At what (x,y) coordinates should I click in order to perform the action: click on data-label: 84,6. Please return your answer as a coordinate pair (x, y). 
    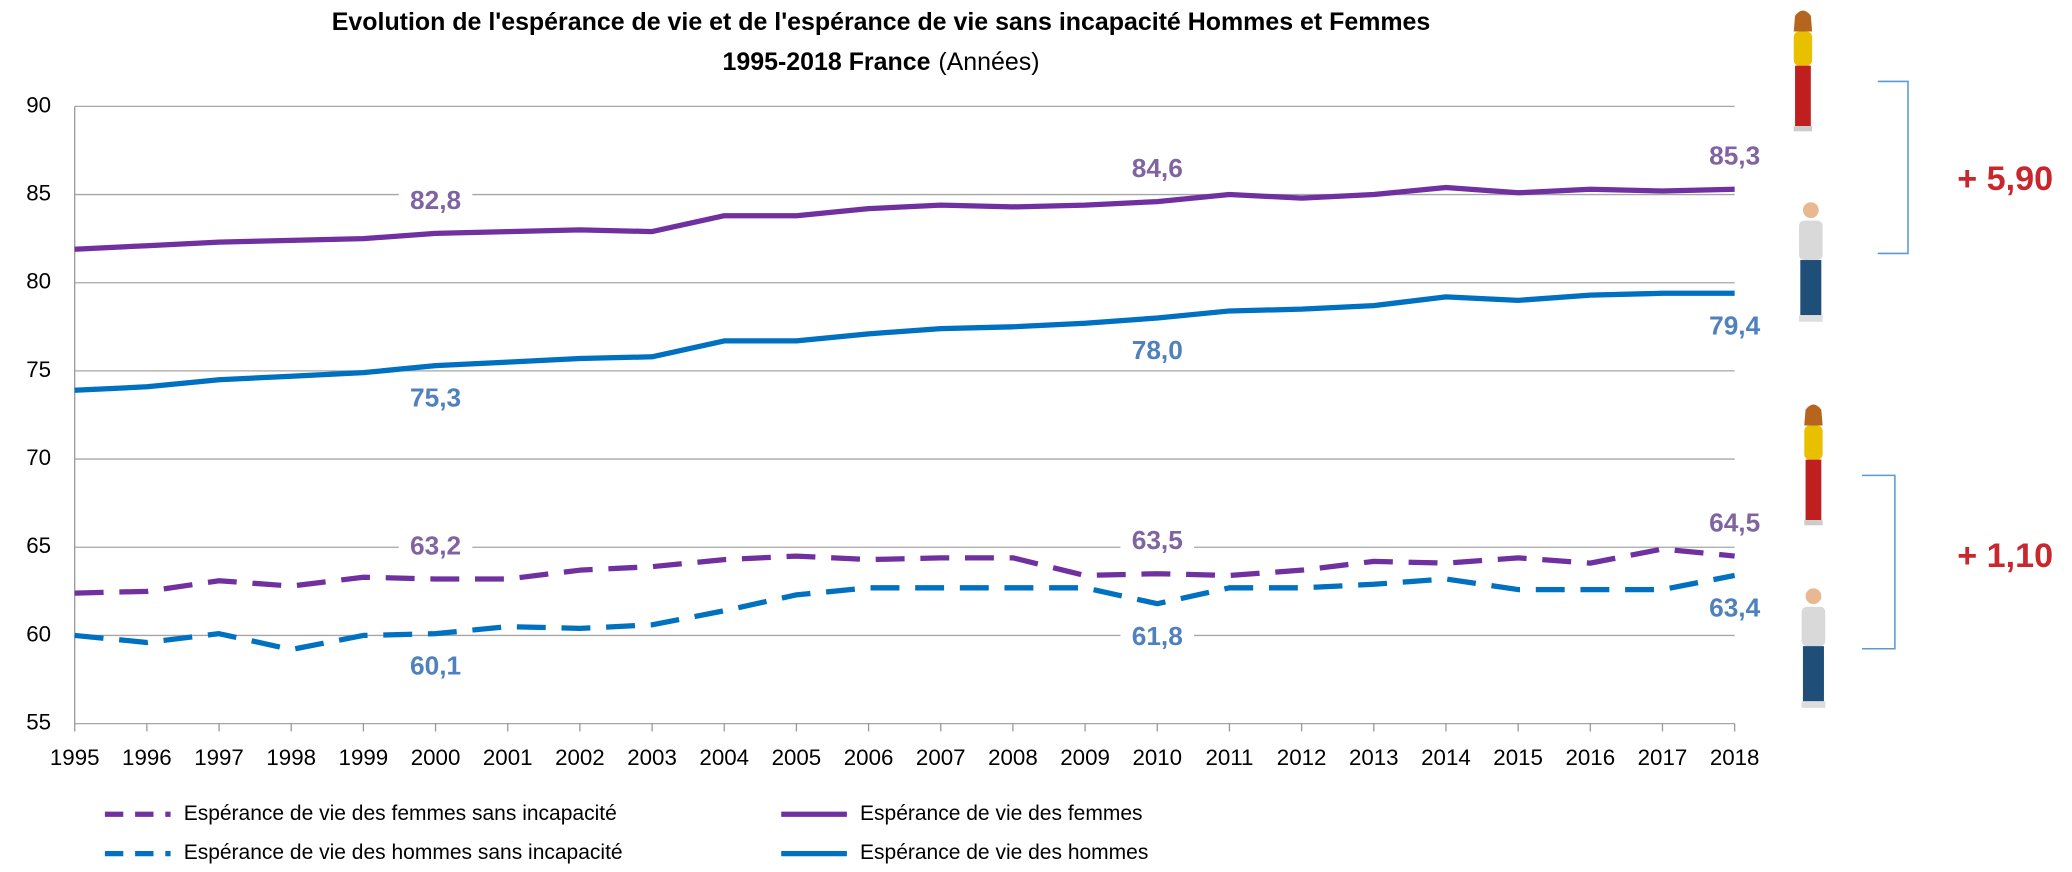
    Looking at the image, I should click on (1157, 168).